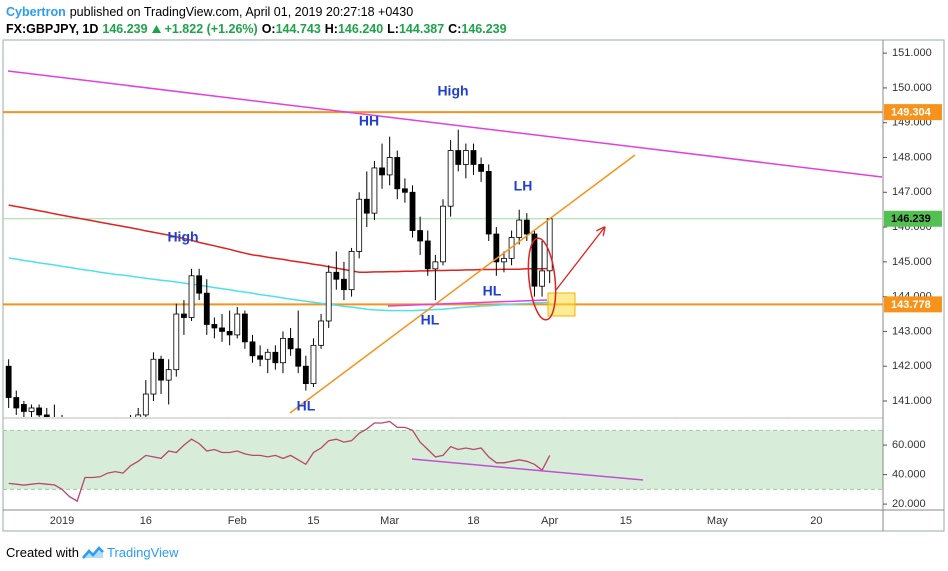  I want to click on rsi-tick-label: 40.000, so click(909, 474).